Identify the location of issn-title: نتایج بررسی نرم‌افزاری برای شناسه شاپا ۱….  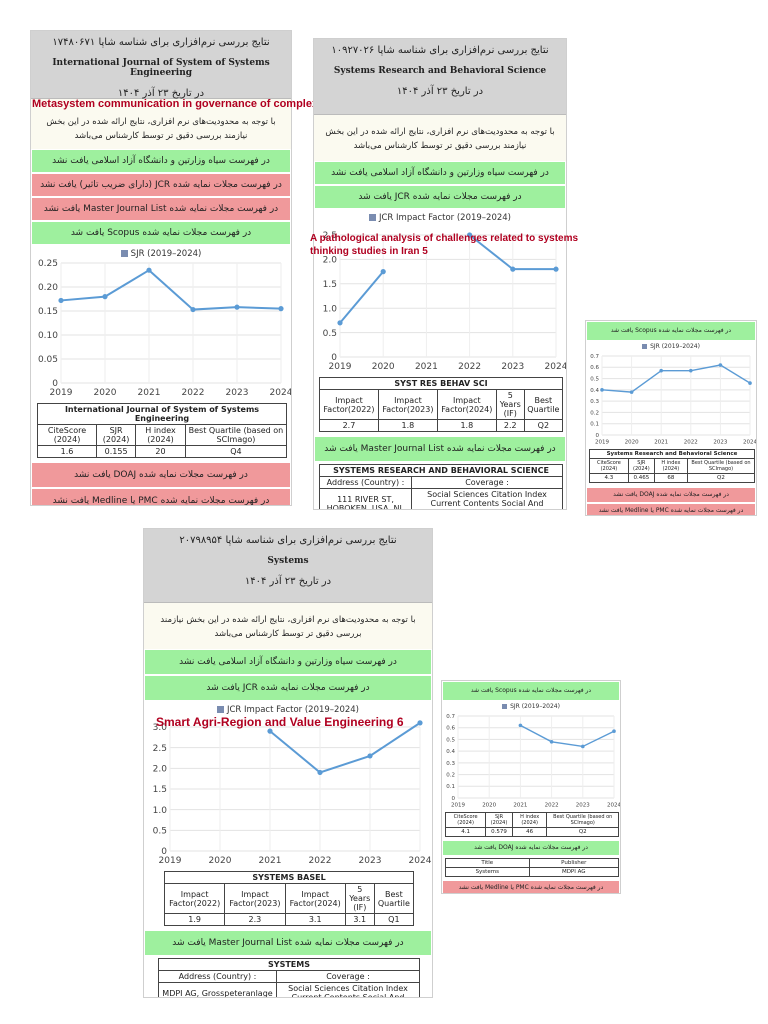
(440, 50).